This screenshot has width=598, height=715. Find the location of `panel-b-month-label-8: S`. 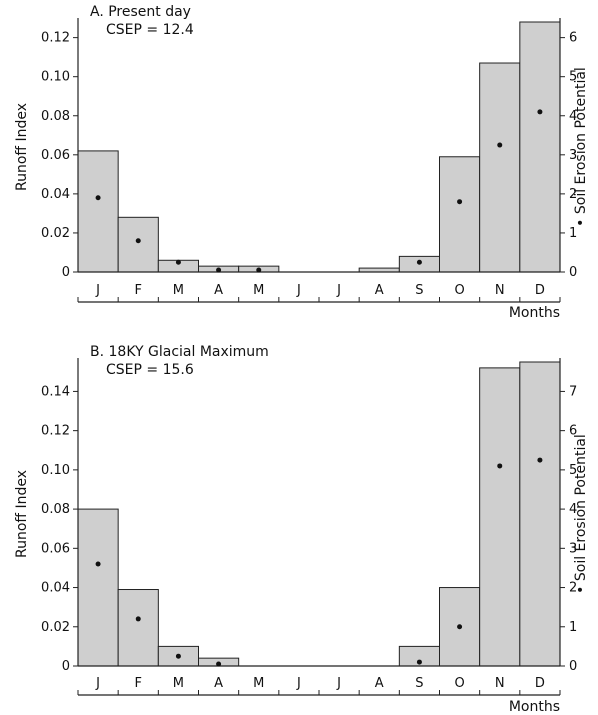

panel-b-month-label-8: S is located at coordinates (419, 683).